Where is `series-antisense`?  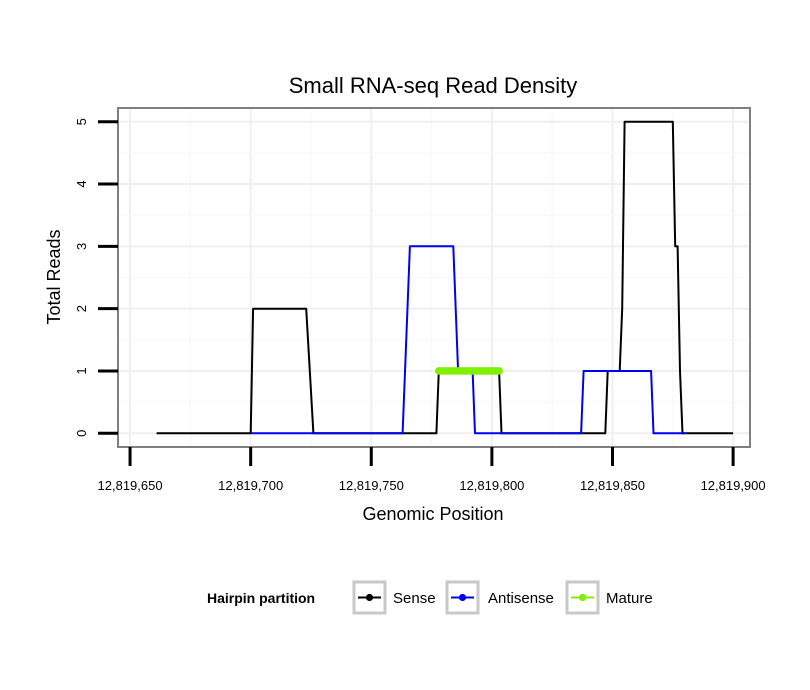 series-antisense is located at coordinates (467, 340).